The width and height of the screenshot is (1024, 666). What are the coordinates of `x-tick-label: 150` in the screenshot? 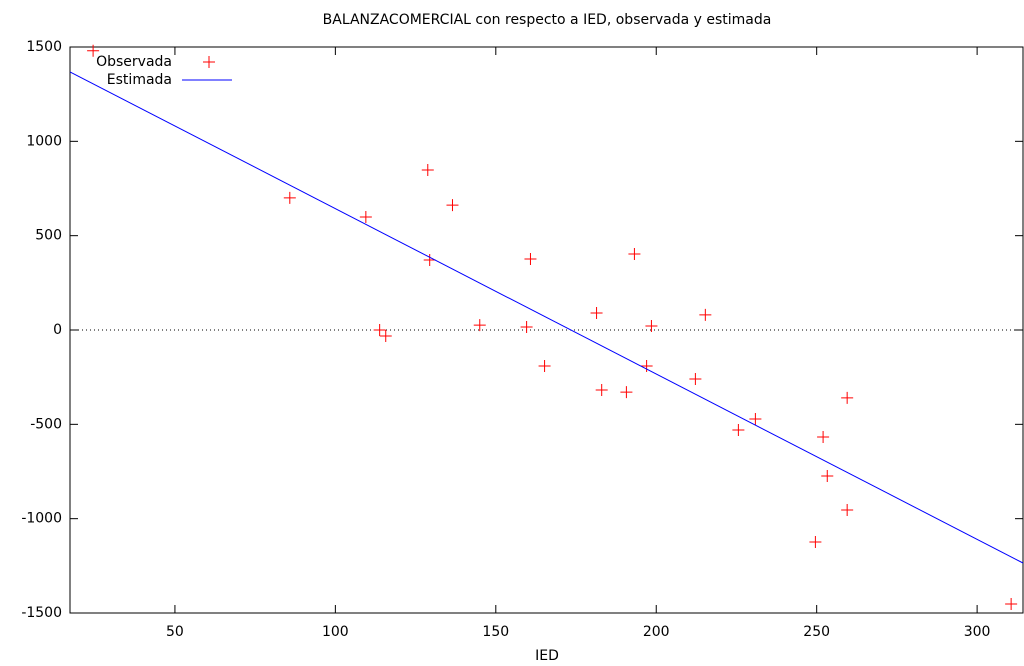 It's located at (495, 632).